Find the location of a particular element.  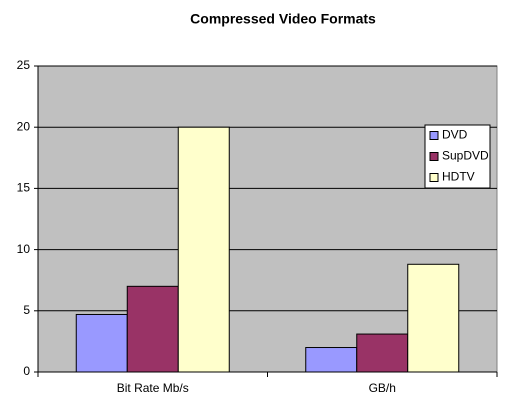

y-tick-label: 0 is located at coordinates (26, 371).